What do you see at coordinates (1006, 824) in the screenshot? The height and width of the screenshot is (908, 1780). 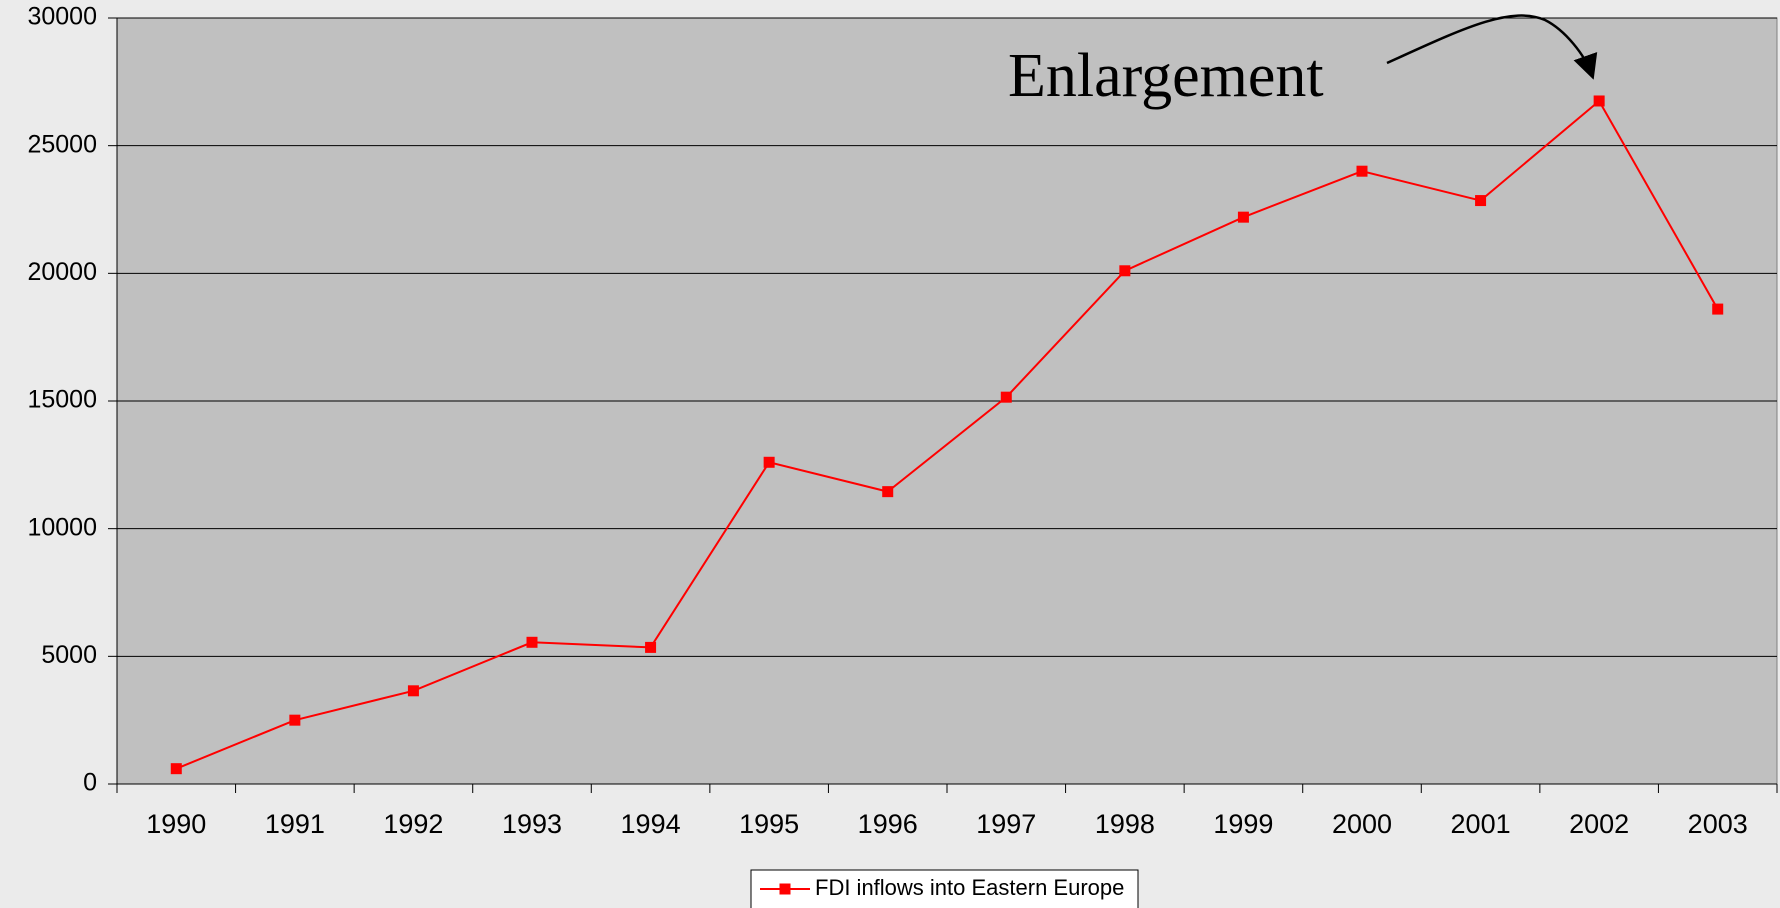 I see `x-tick-label: 1997` at bounding box center [1006, 824].